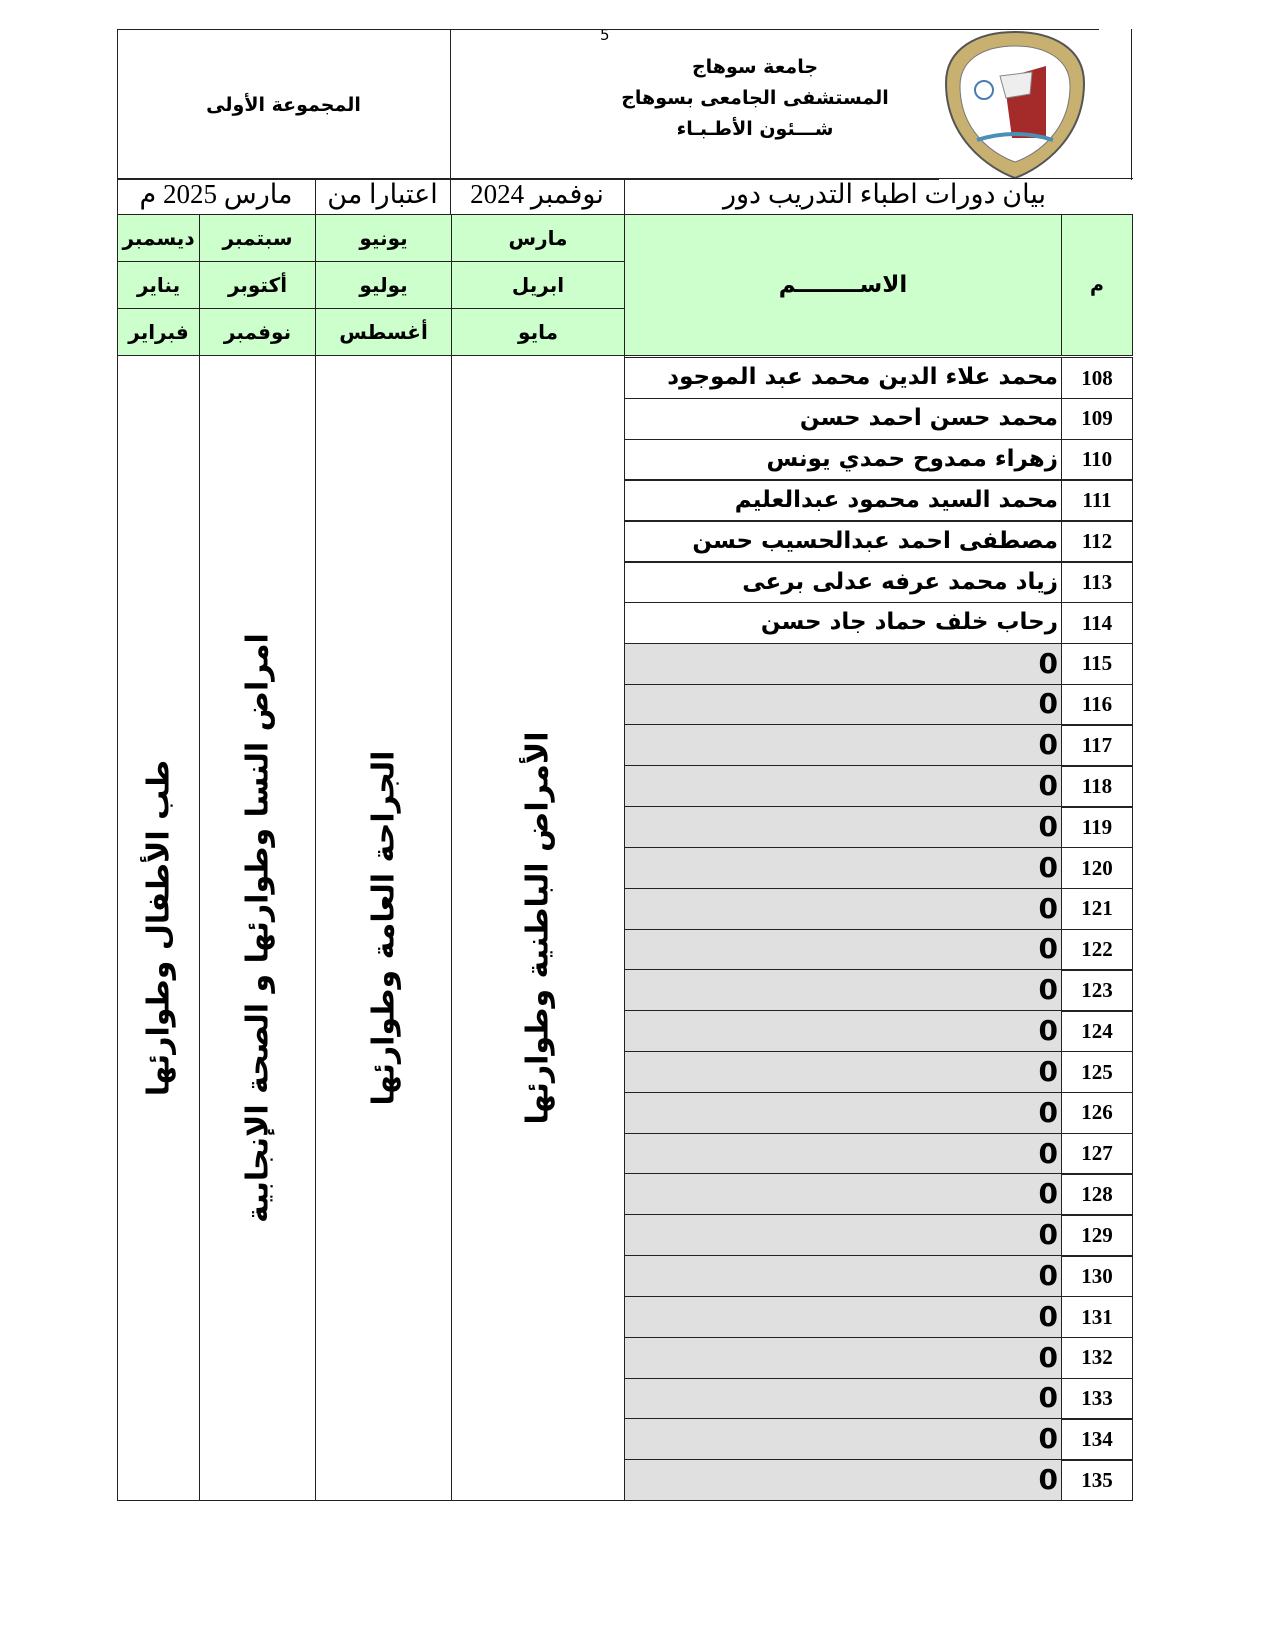  Describe the element at coordinates (1097, 664) in the screenshot. I see `row-number: 115` at that location.